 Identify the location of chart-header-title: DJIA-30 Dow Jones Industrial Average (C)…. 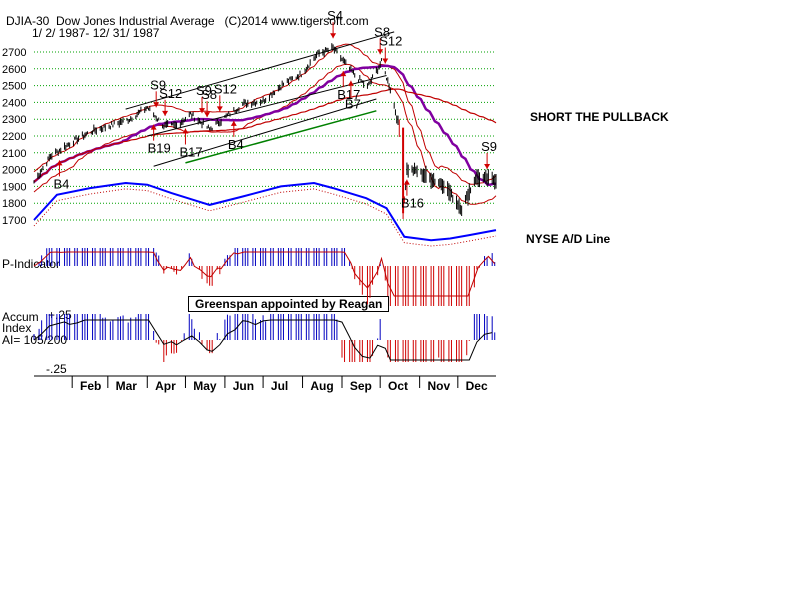
(187, 21).